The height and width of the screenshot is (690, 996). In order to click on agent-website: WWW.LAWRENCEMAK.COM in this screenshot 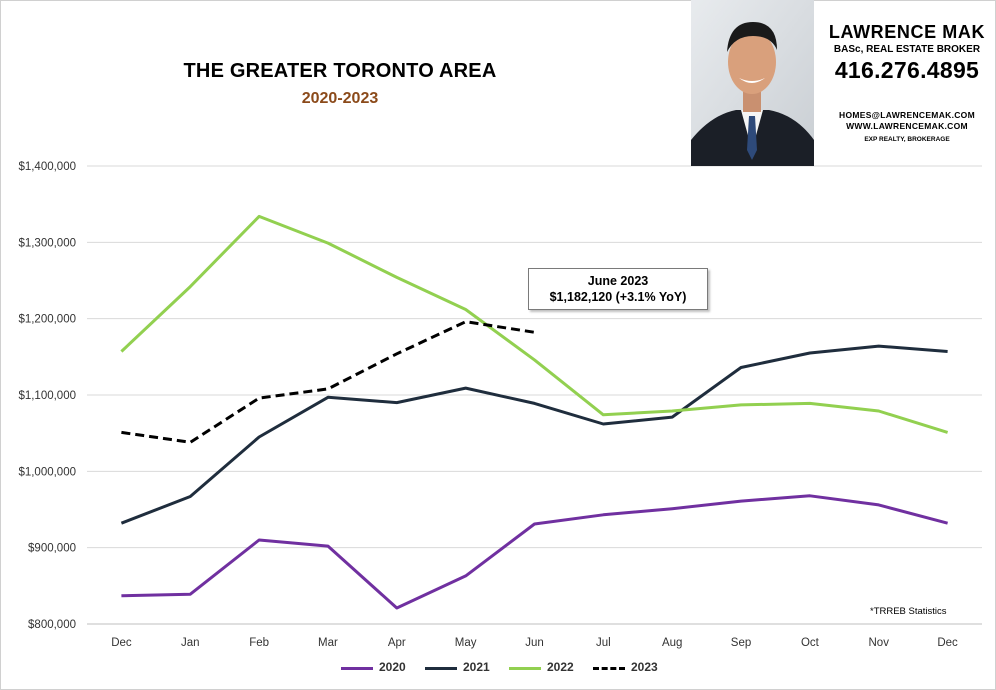, I will do `click(907, 126)`.